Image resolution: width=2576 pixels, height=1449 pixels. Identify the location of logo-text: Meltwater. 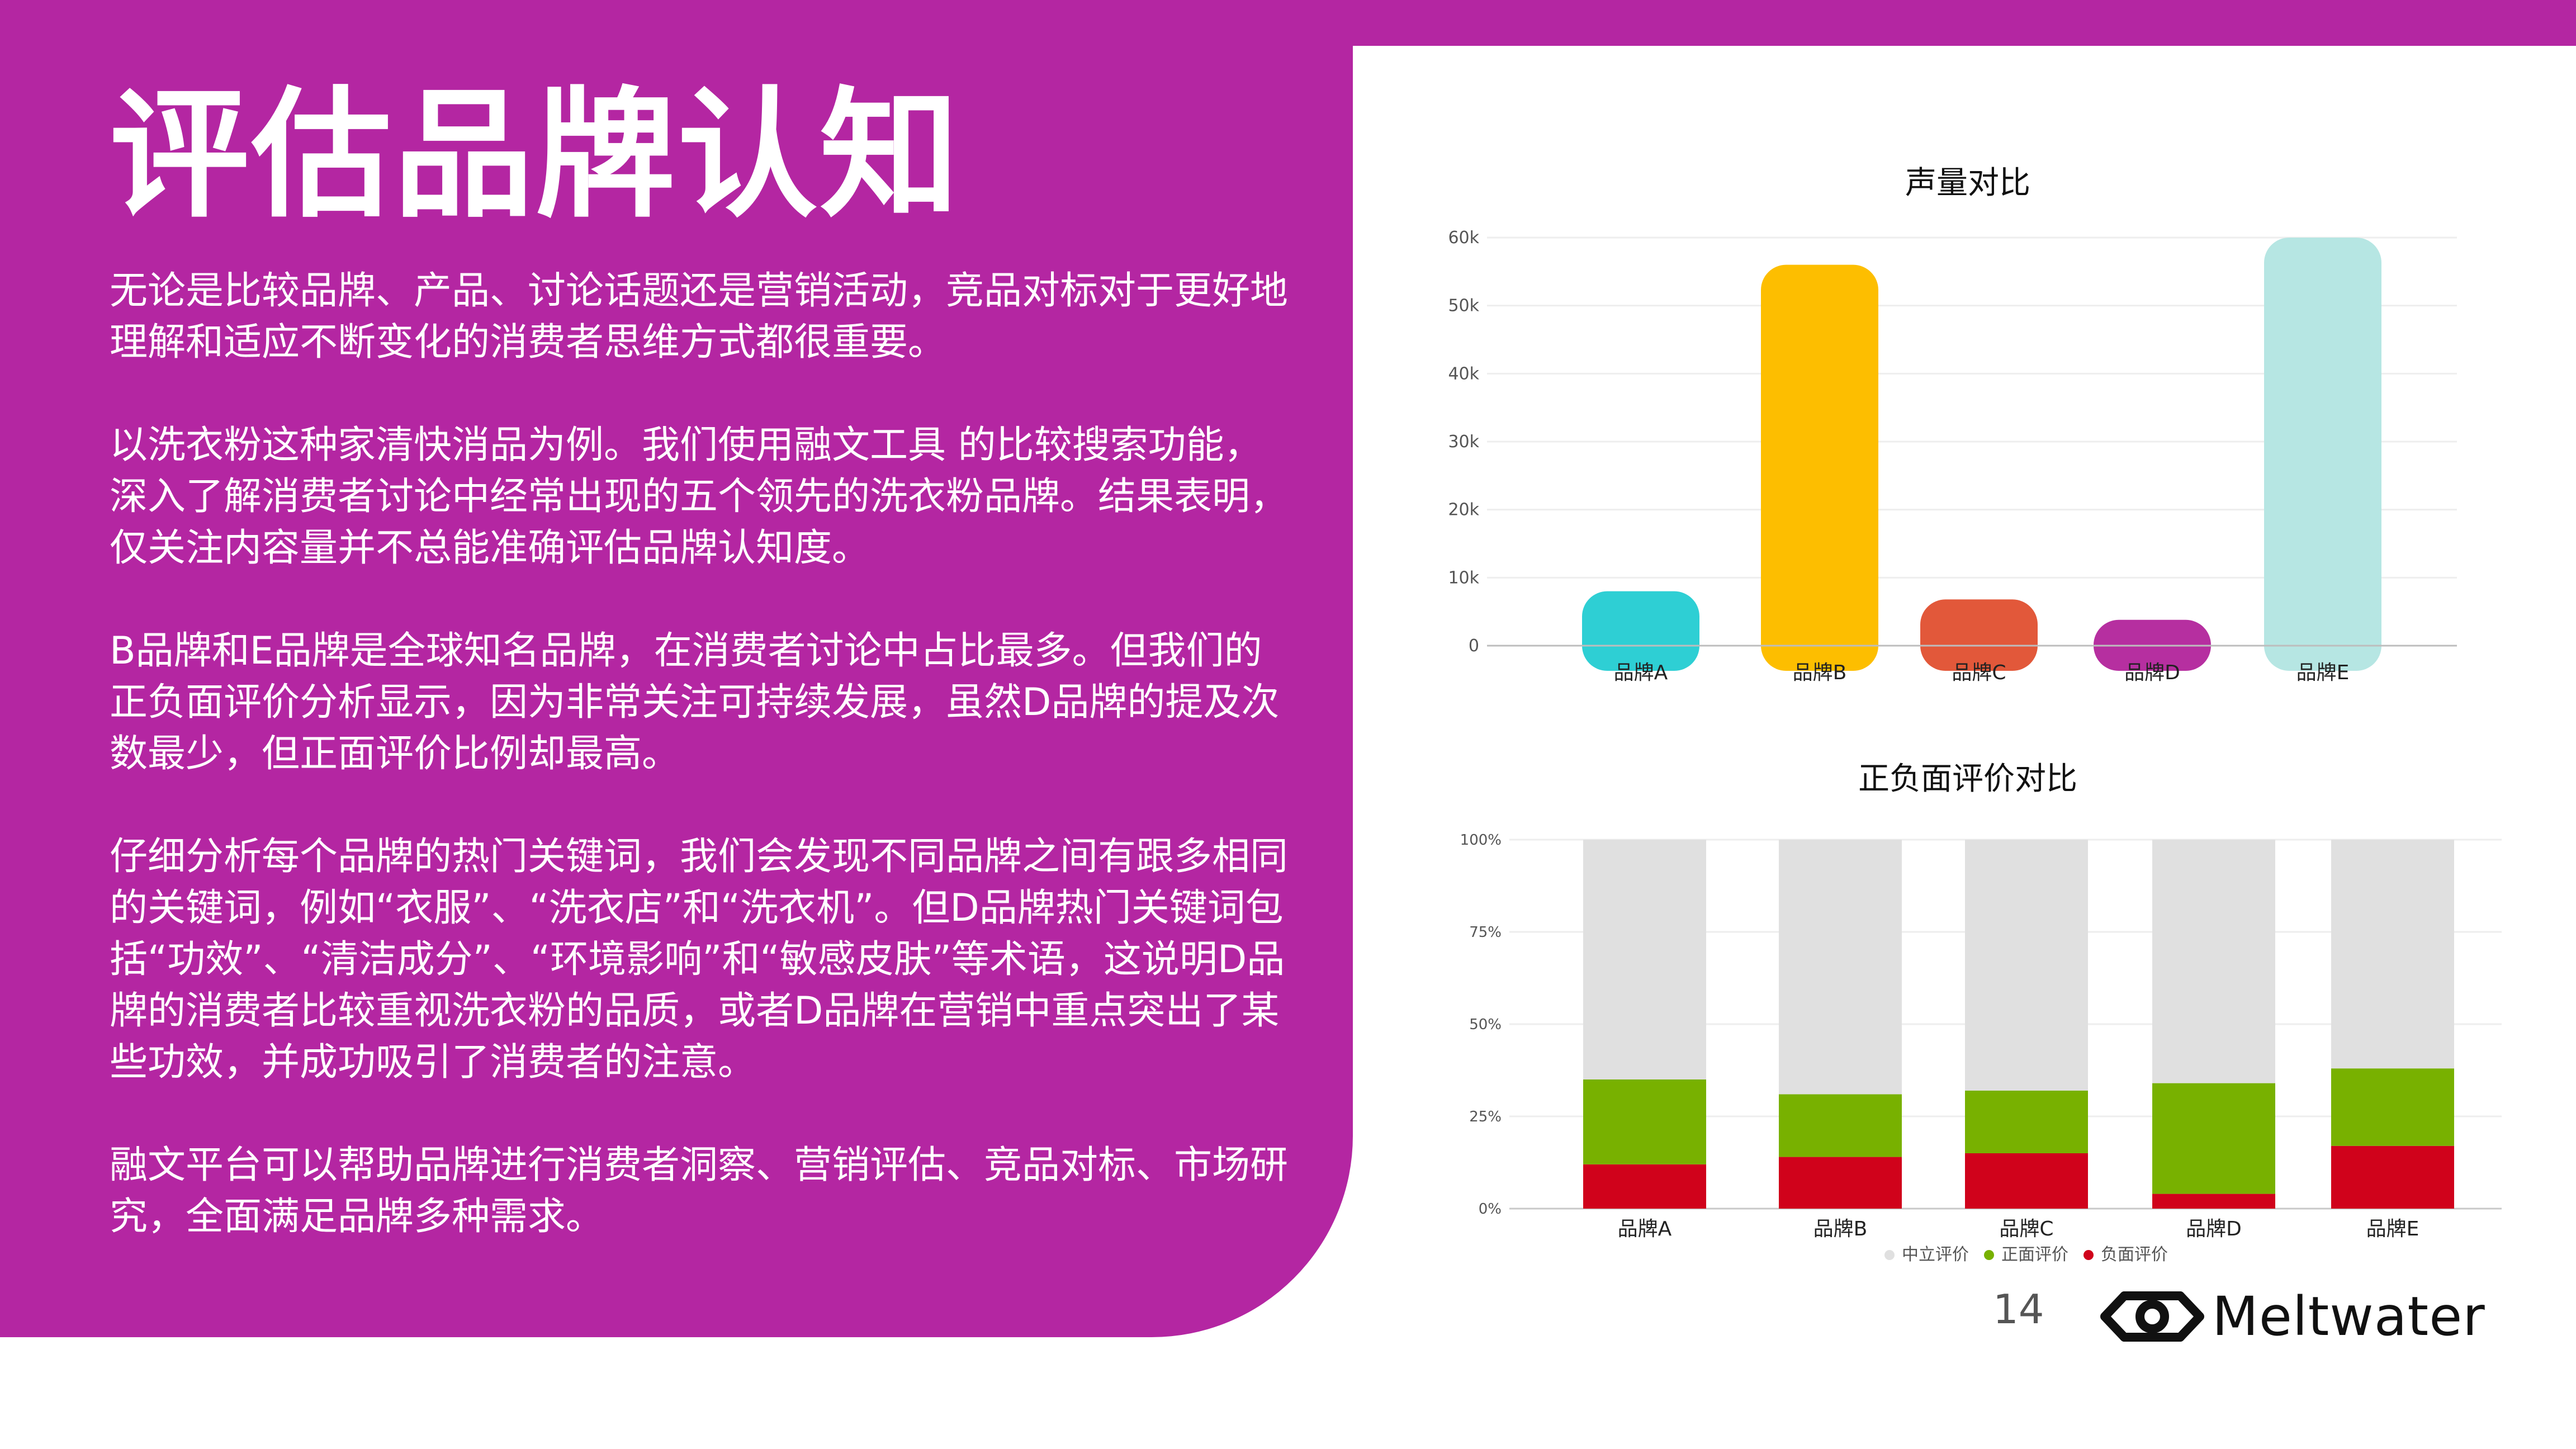
(2349, 1316).